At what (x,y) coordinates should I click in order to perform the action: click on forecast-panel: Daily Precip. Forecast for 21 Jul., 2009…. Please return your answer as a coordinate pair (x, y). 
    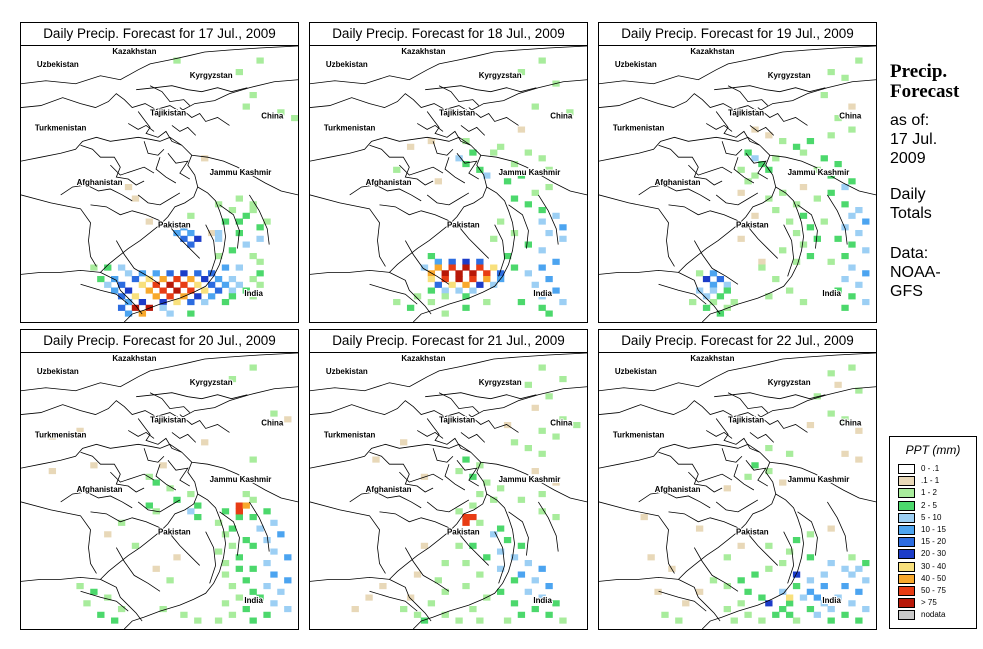
    Looking at the image, I should click on (448, 479).